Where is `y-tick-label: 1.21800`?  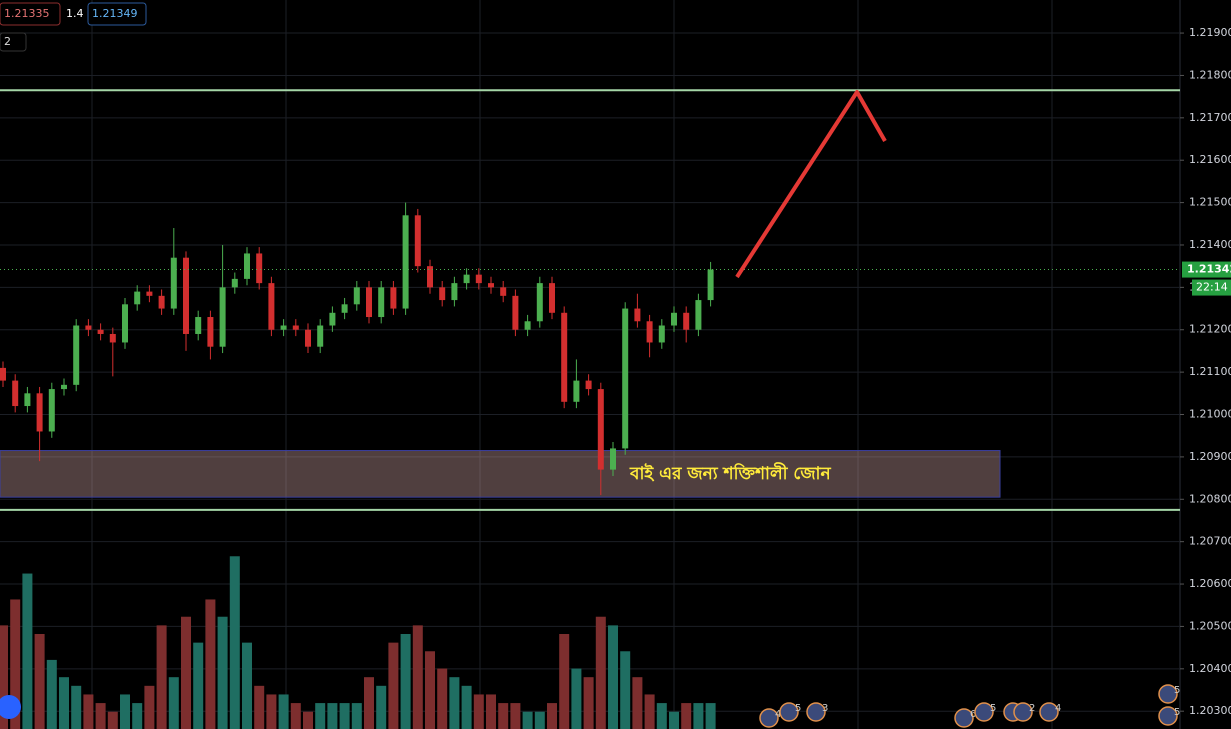 y-tick-label: 1.21800 is located at coordinates (1210, 74).